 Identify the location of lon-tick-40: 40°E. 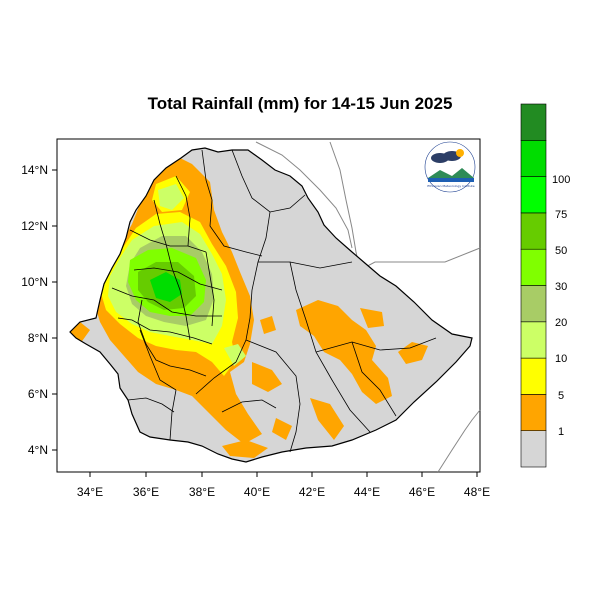
(257, 492).